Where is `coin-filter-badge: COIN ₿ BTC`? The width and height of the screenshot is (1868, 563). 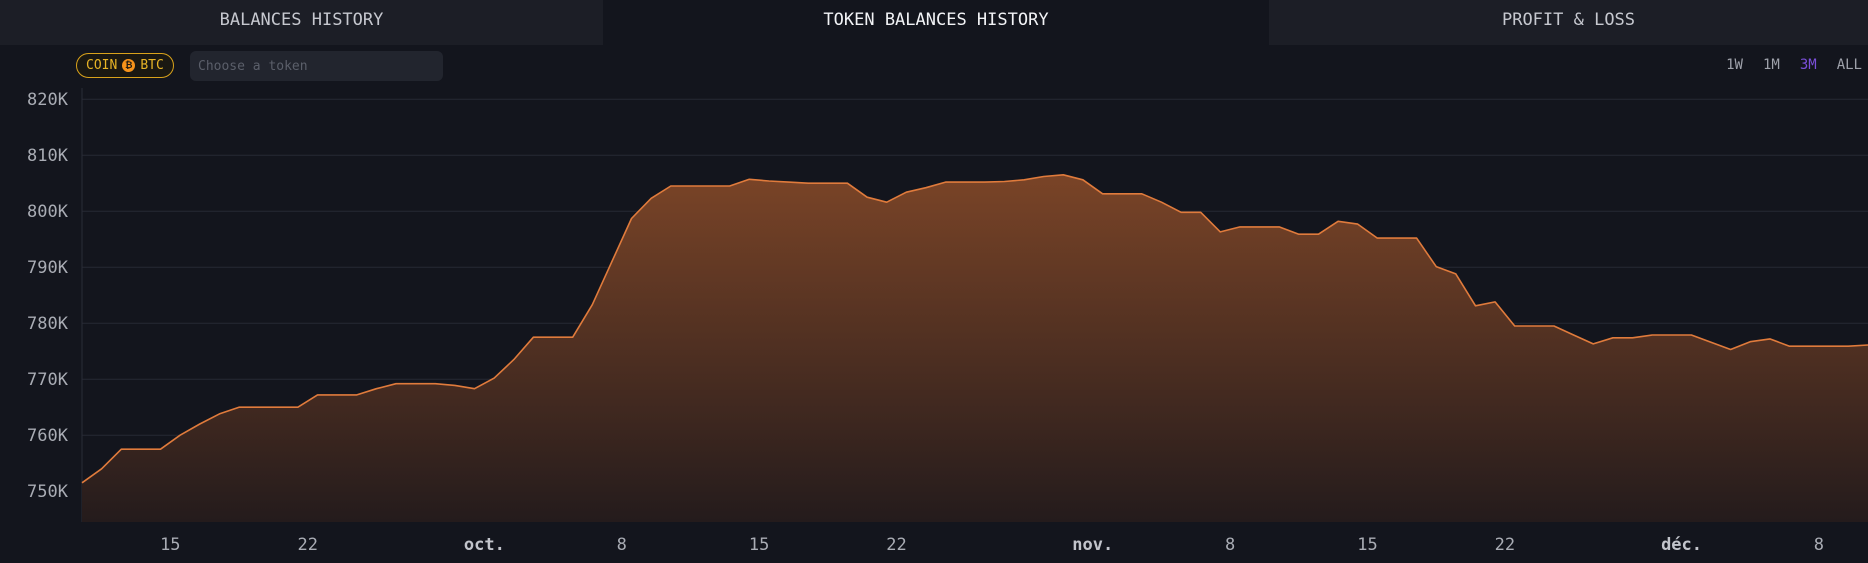
coin-filter-badge: COIN ₿ BTC is located at coordinates (125, 65).